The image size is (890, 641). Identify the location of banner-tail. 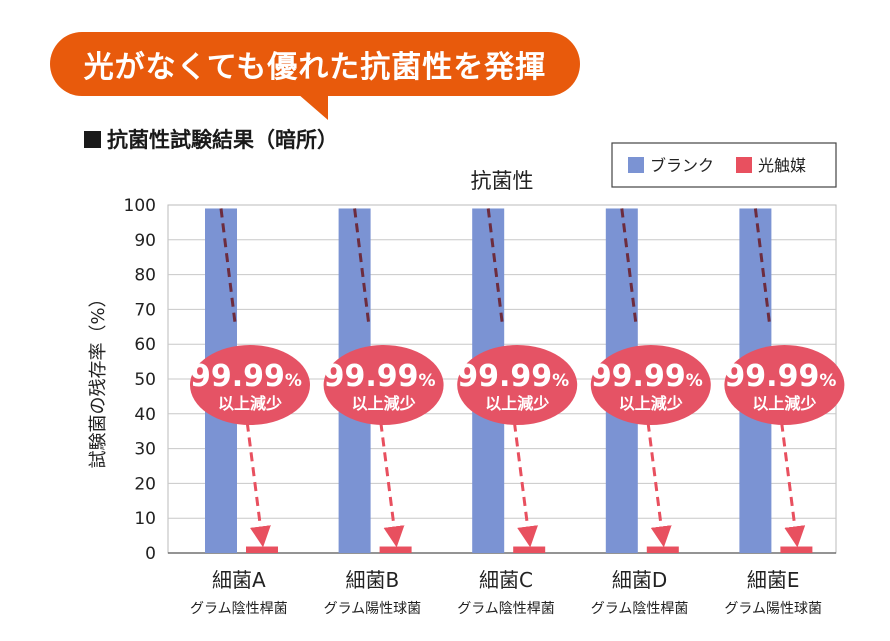
(313, 107).